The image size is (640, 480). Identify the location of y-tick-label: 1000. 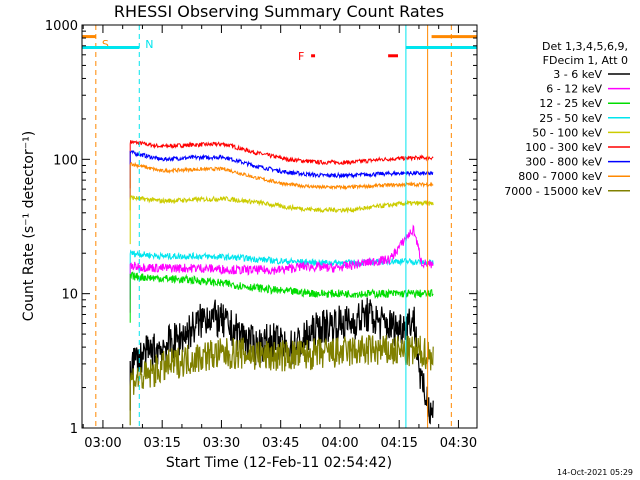
(61, 26).